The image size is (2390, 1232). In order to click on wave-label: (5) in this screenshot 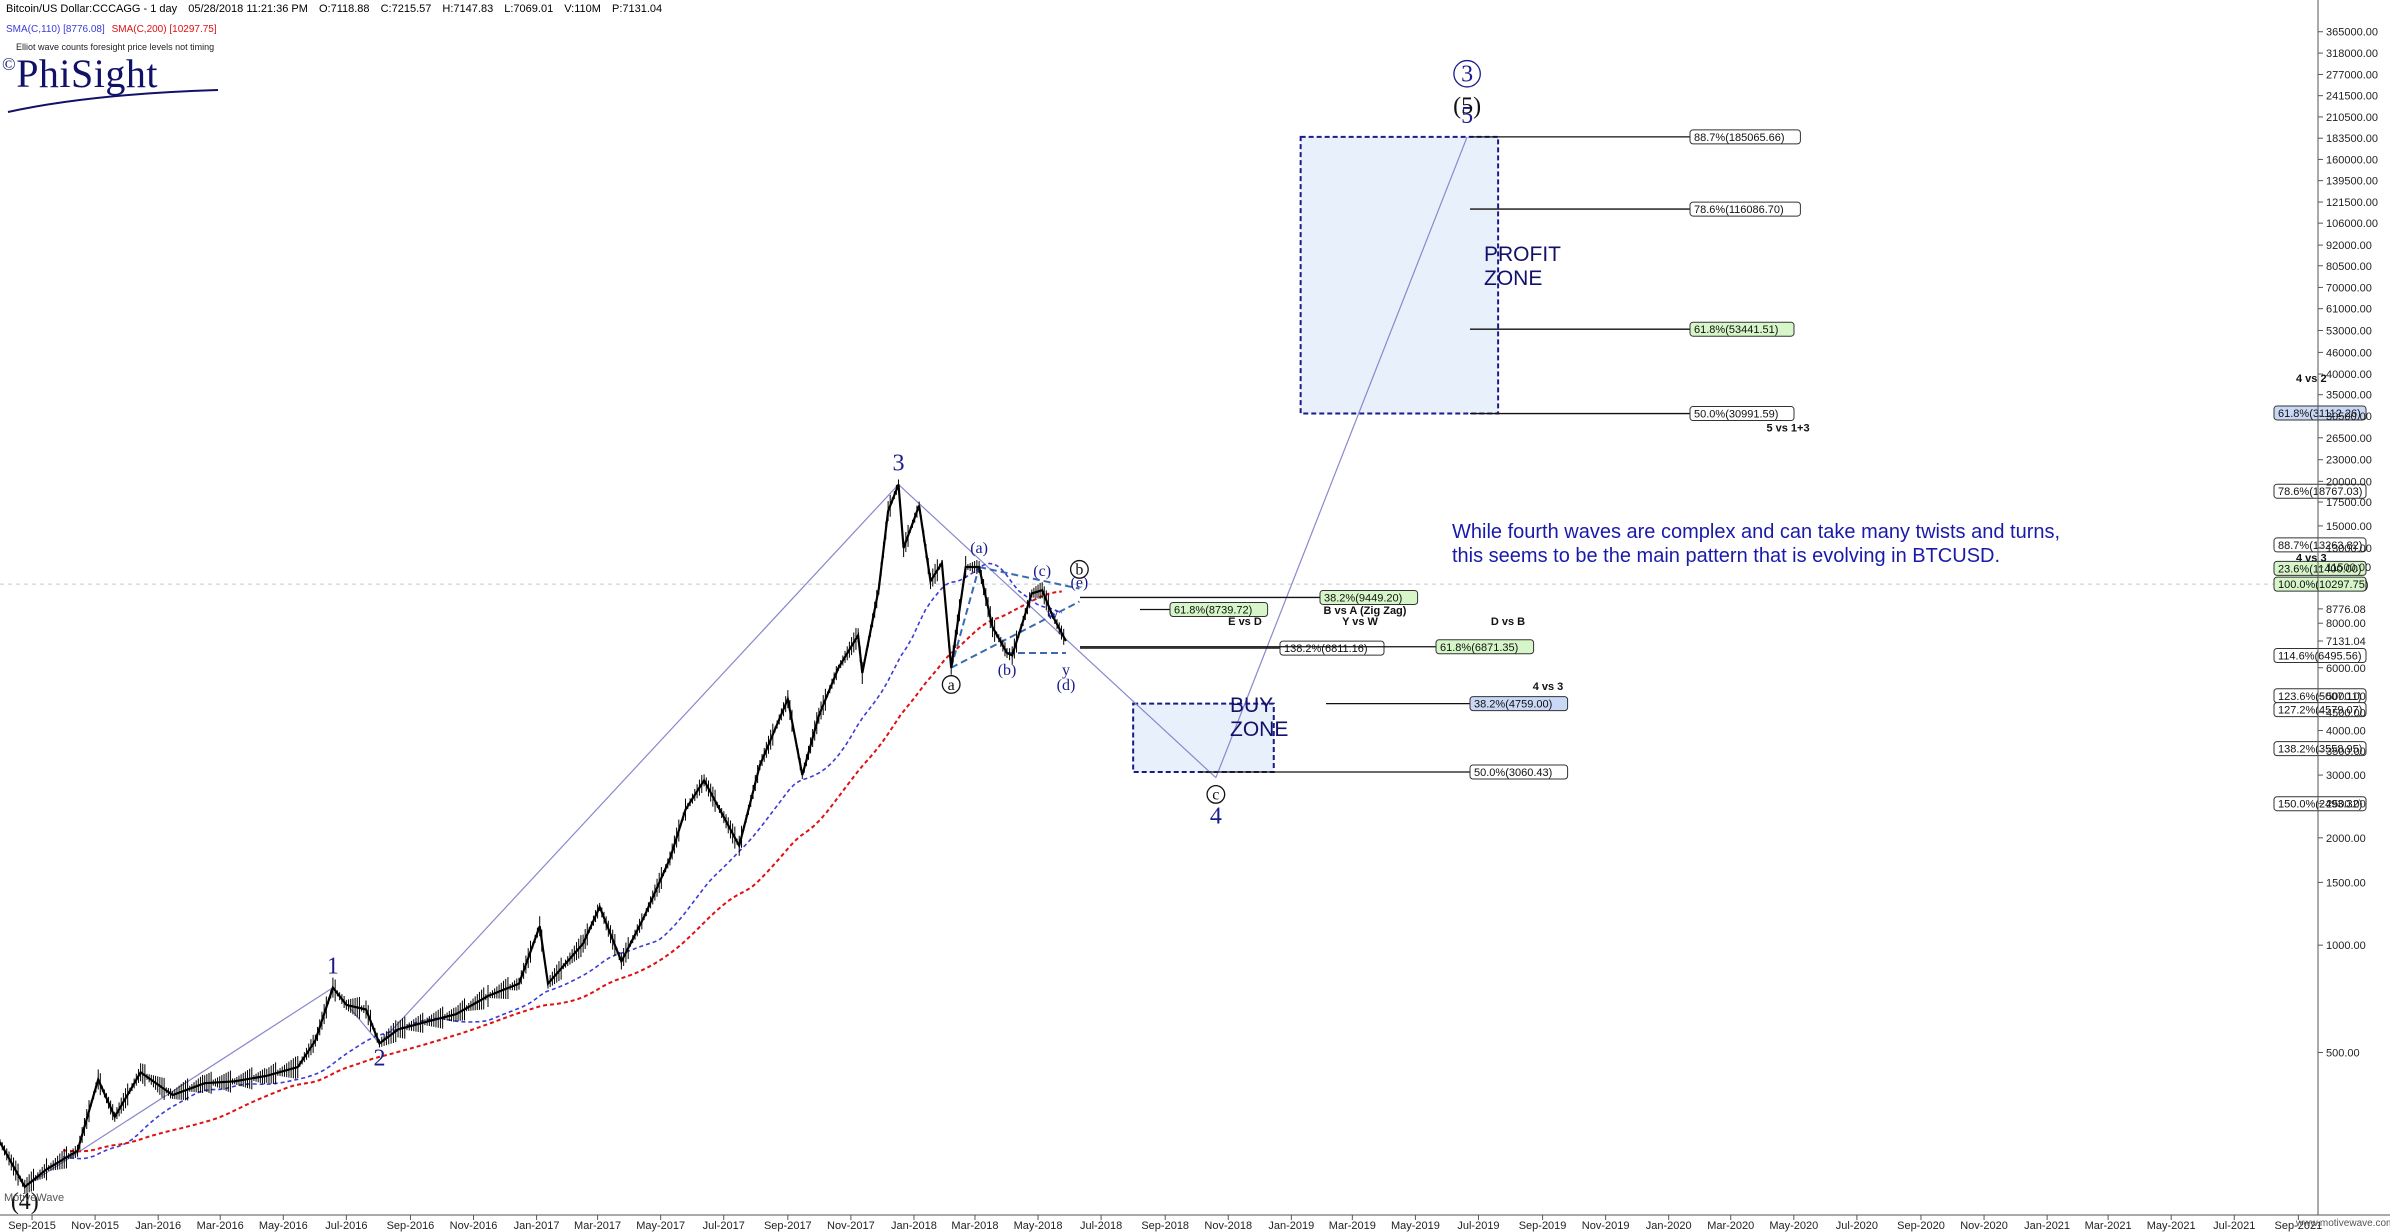, I will do `click(1467, 106)`.